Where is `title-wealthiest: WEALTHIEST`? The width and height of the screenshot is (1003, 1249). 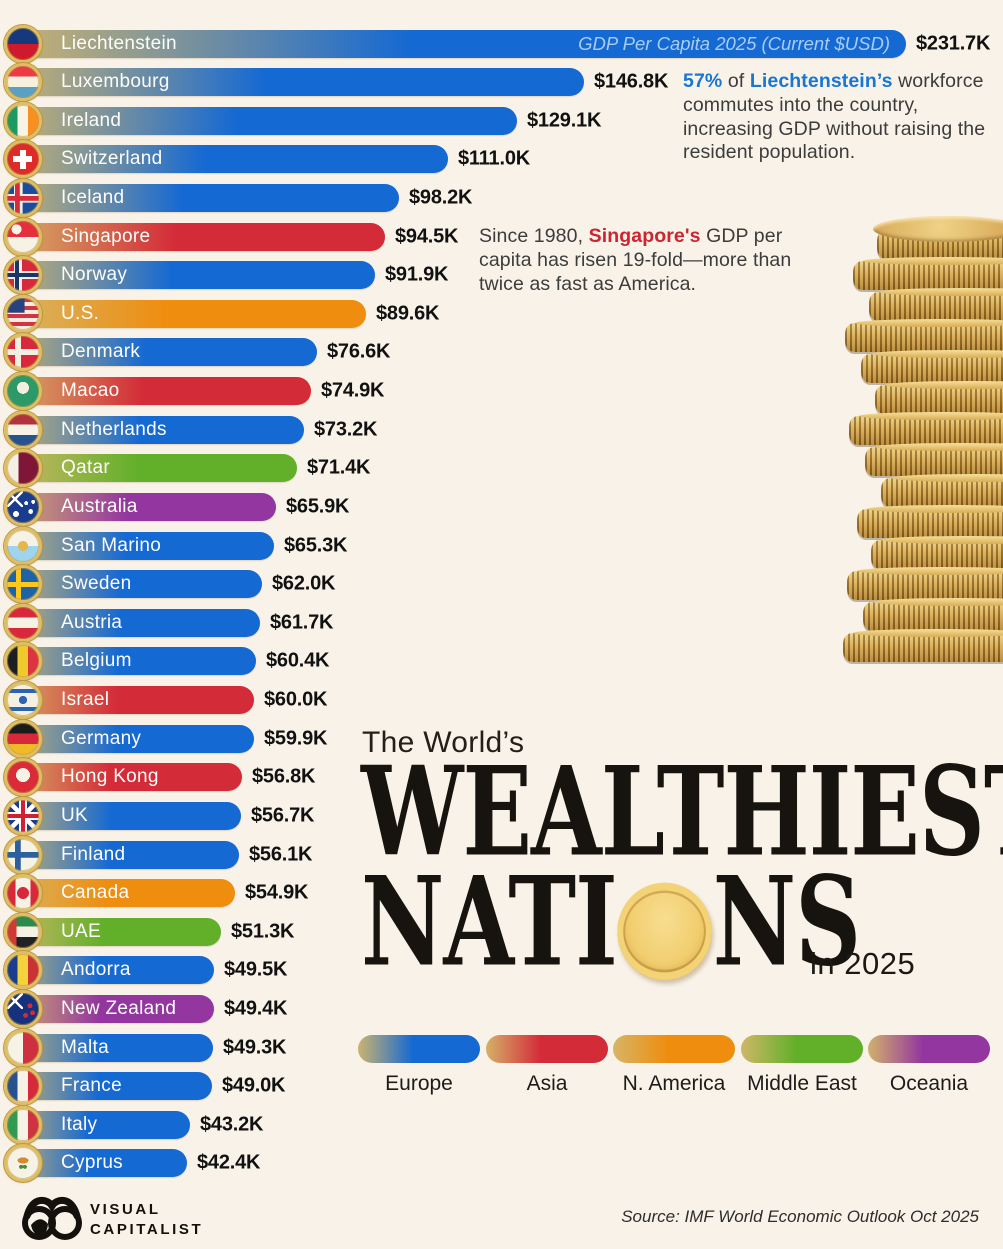 title-wealthiest: WEALTHIEST is located at coordinates (682, 812).